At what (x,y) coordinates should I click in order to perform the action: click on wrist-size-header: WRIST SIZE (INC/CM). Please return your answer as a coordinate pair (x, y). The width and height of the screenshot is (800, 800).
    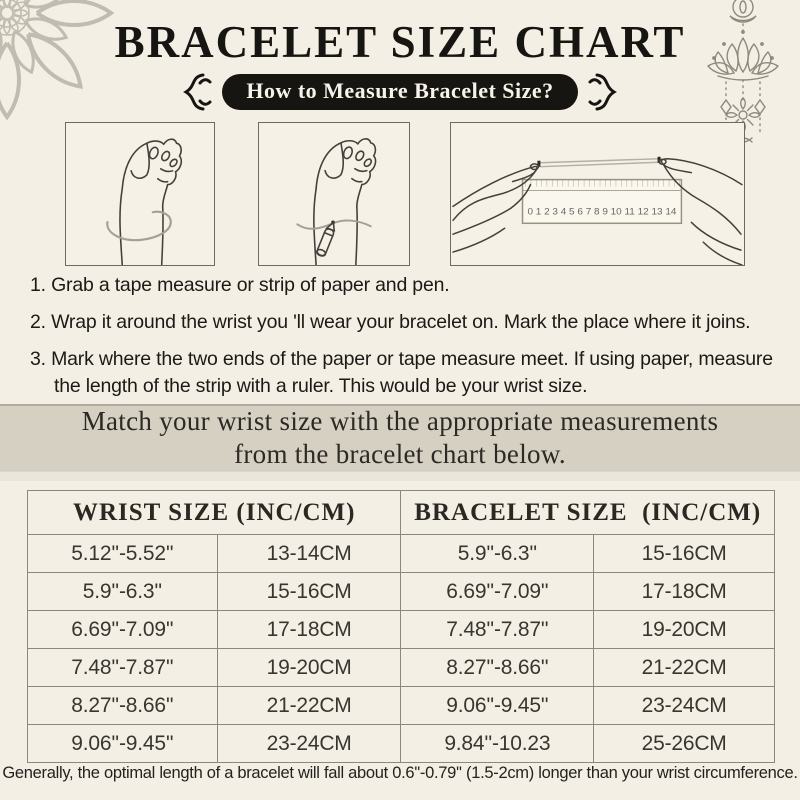
    Looking at the image, I should click on (214, 512).